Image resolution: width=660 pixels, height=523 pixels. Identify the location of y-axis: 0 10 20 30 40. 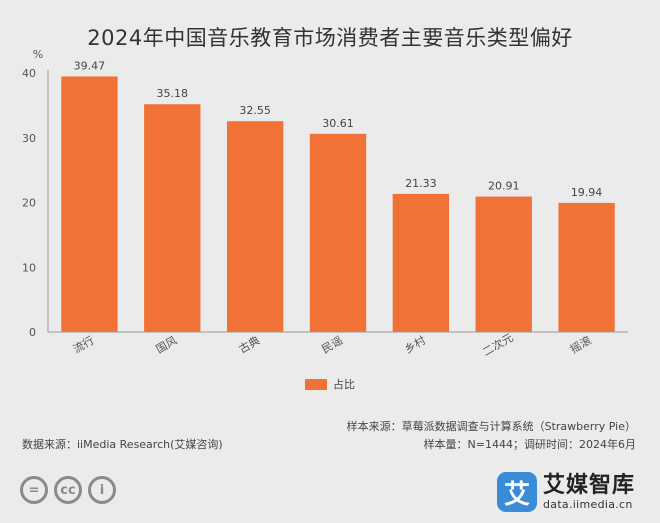
(35, 203).